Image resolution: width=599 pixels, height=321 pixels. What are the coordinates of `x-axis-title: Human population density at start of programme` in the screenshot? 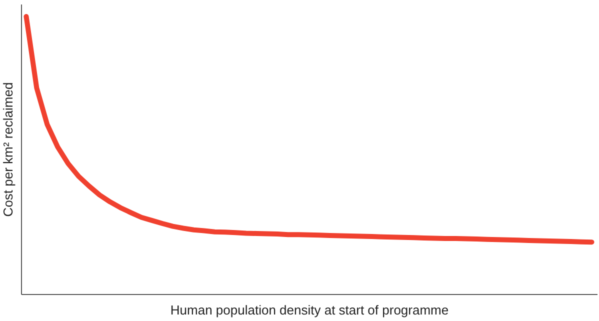 It's located at (309, 310).